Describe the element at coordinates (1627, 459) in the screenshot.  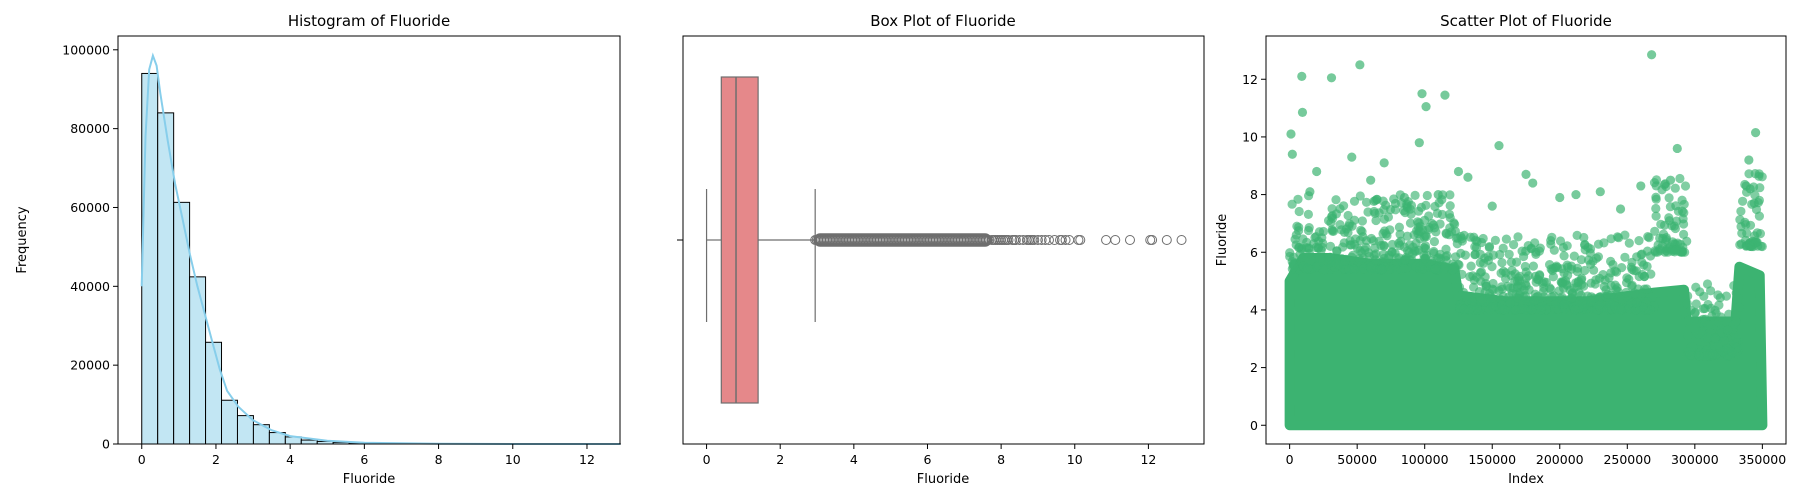
I see `scatter-x-tick-label: 250000` at that location.